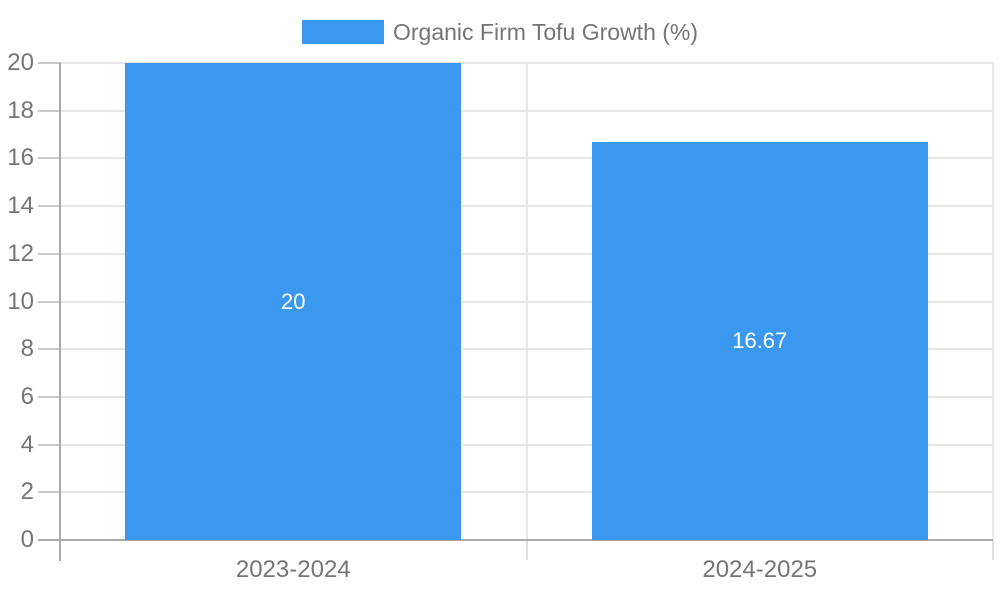  What do you see at coordinates (20, 253) in the screenshot?
I see `y-tick-label: 12` at bounding box center [20, 253].